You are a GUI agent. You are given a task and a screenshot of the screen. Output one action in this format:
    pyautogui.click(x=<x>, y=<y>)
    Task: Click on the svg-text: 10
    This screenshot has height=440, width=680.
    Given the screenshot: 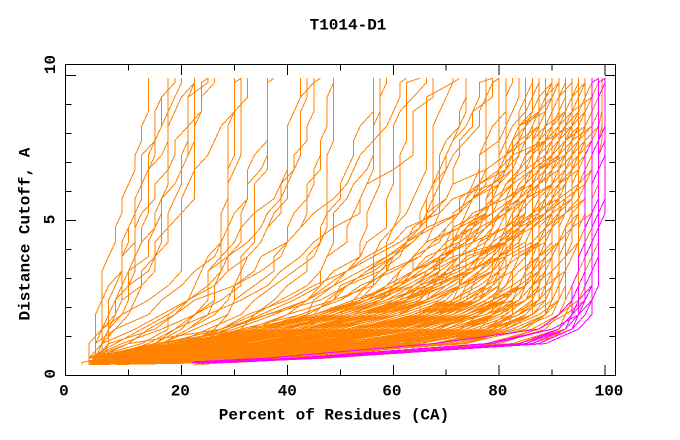 What is the action you would take?
    pyautogui.click(x=51, y=64)
    